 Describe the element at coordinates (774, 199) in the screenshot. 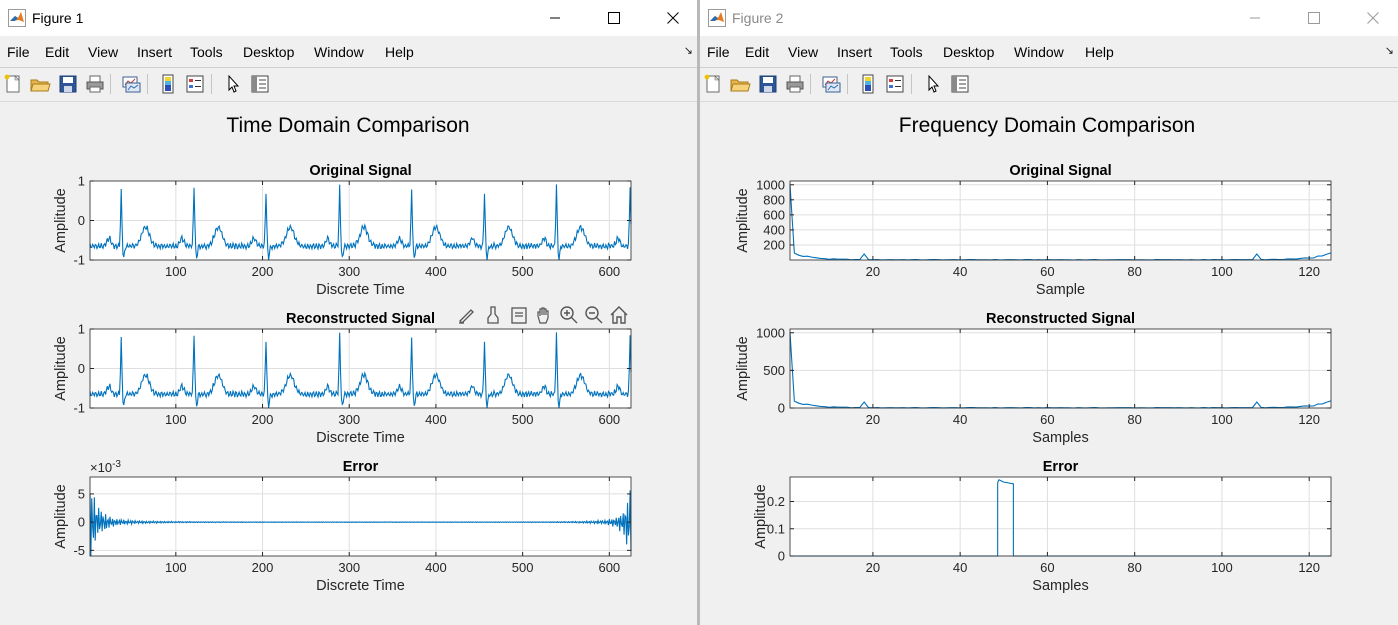

I see `y-tick-label: 800` at that location.